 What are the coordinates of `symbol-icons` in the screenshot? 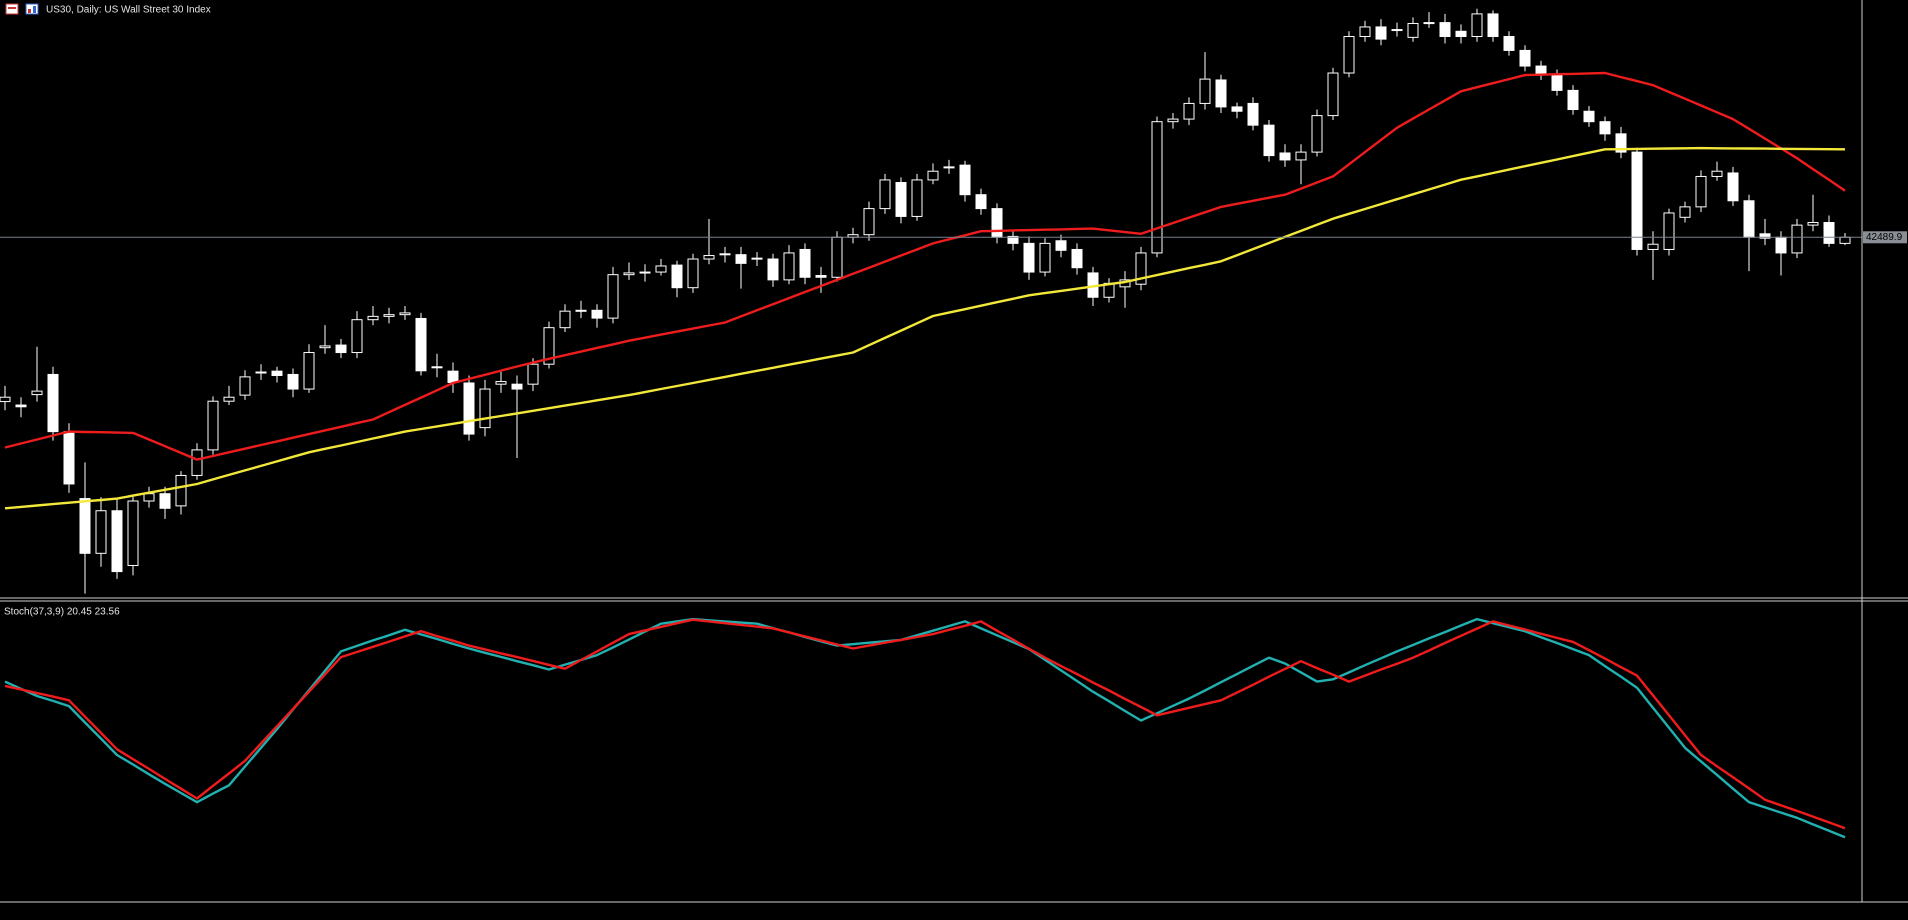 It's located at (22, 9).